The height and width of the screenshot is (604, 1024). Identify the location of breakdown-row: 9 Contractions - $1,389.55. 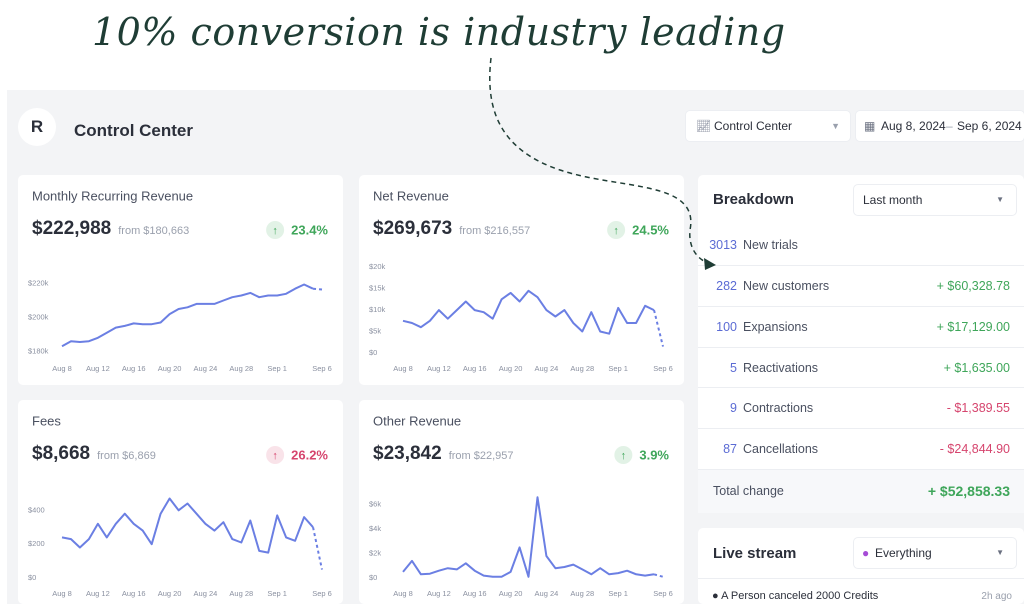
(861, 407).